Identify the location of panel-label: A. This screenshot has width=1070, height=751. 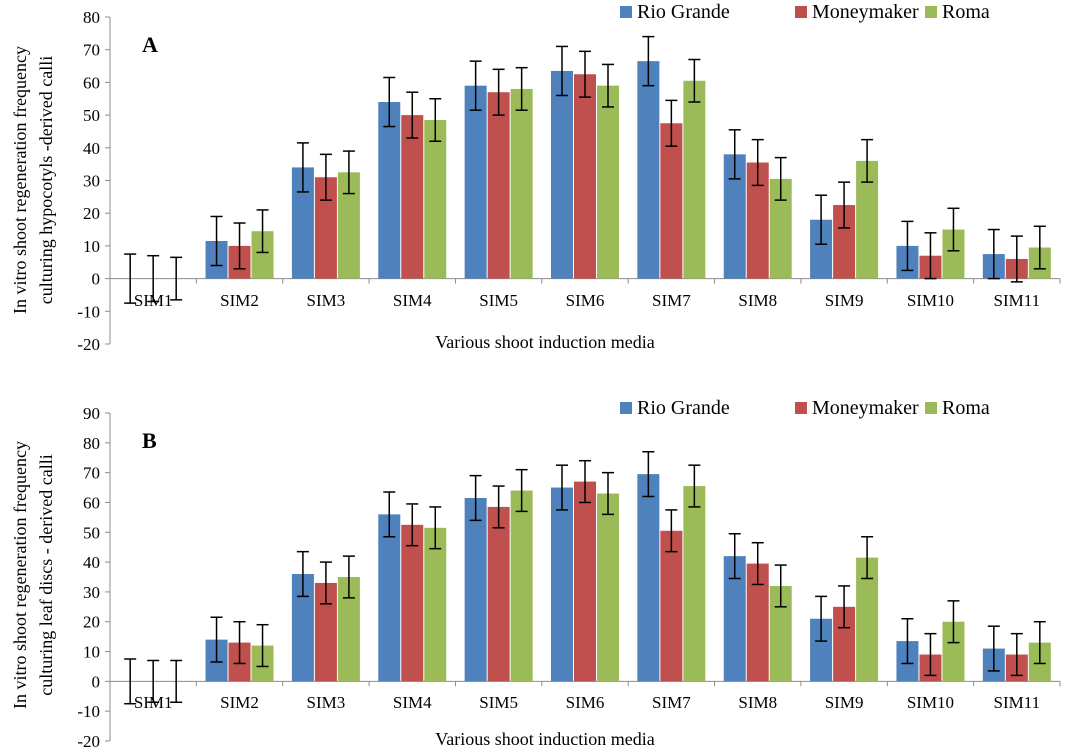
(150, 44).